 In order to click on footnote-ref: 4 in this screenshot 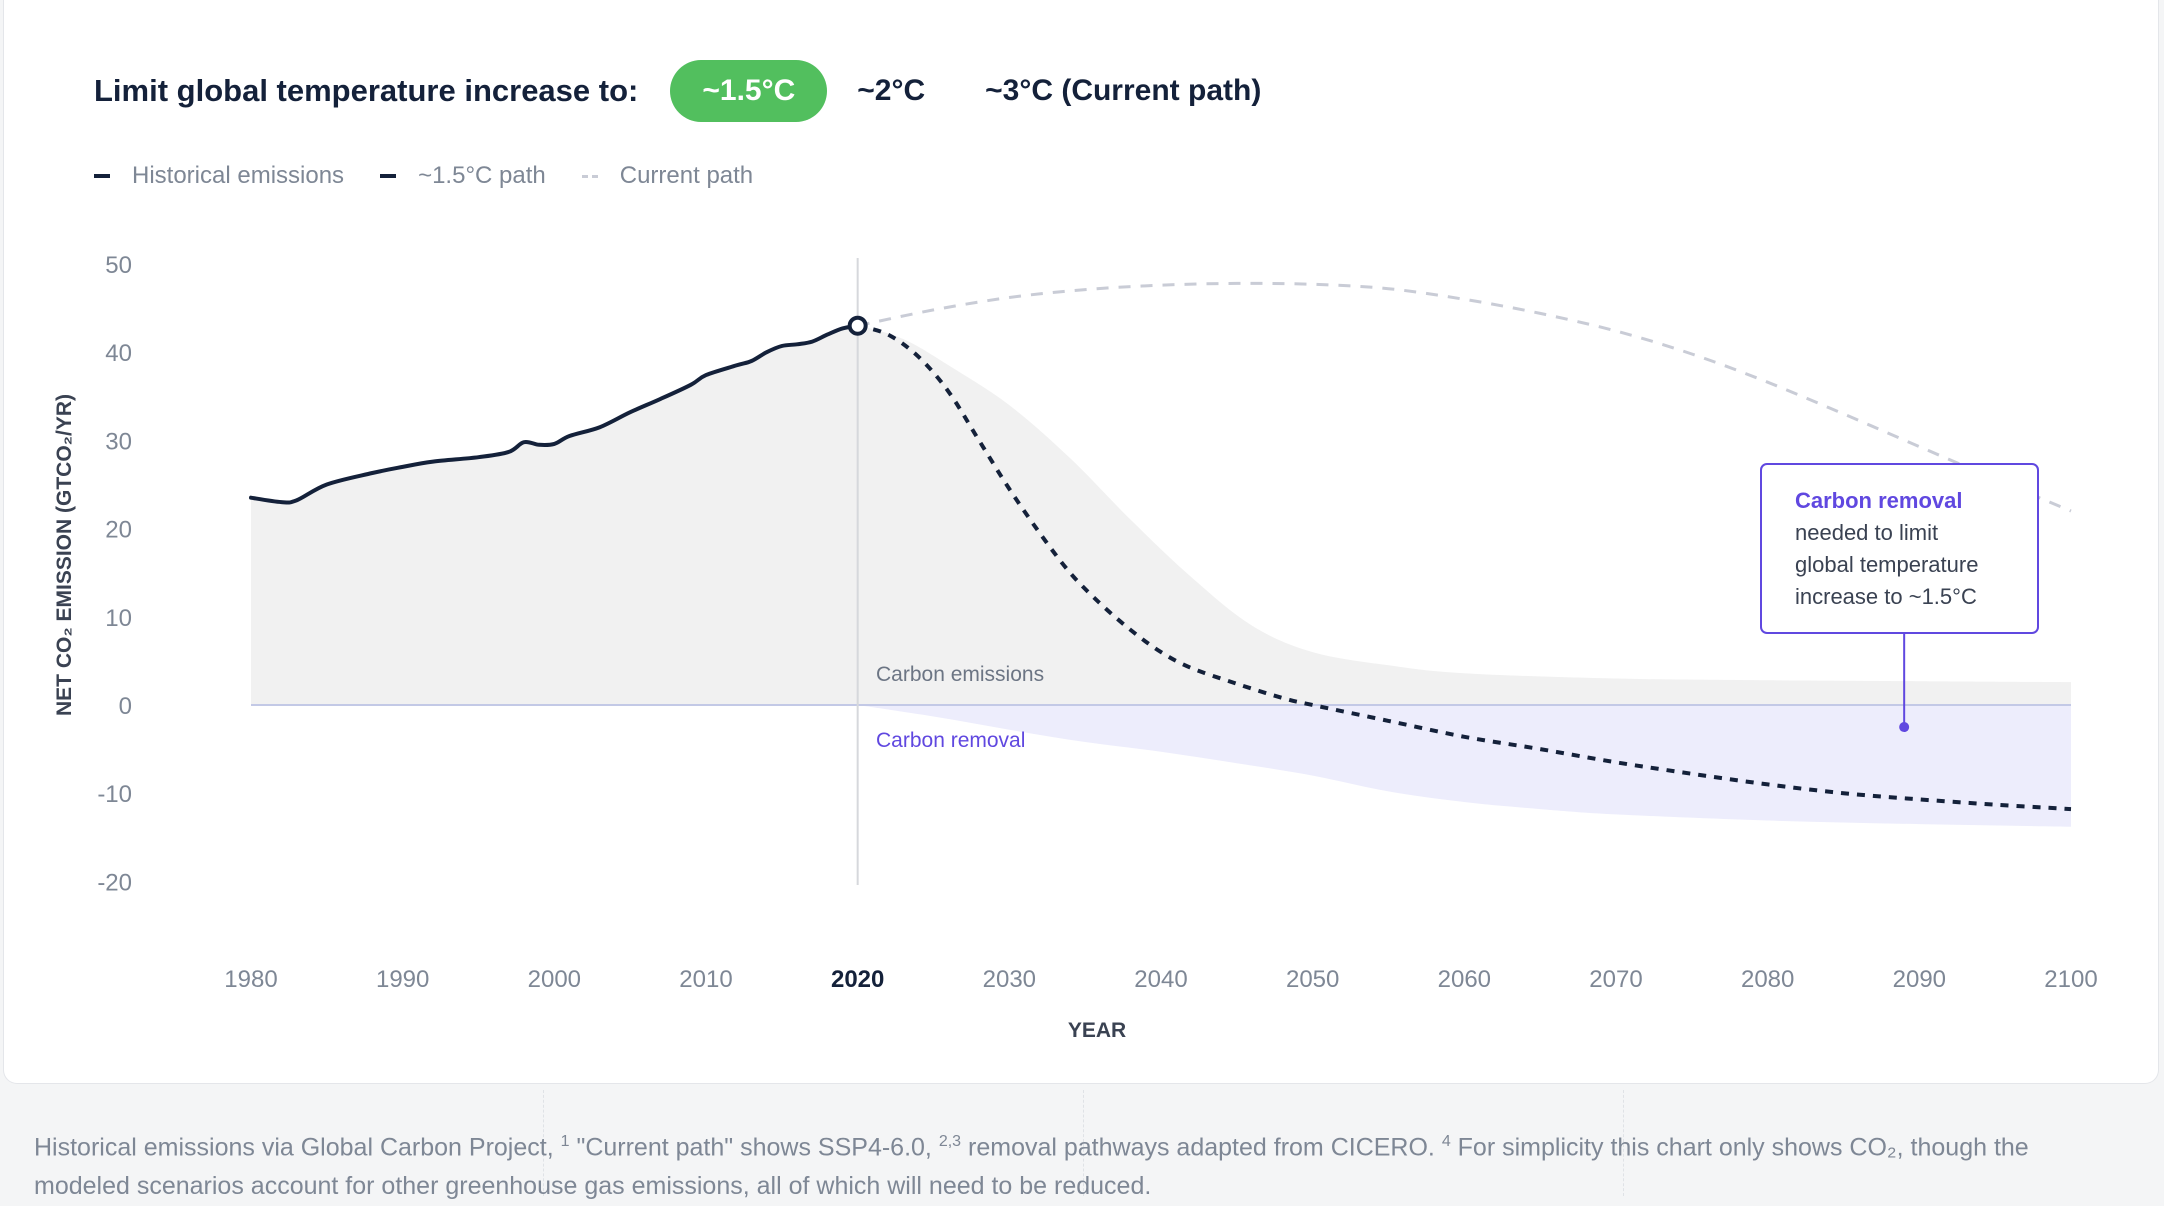, I will do `click(1446, 1141)`.